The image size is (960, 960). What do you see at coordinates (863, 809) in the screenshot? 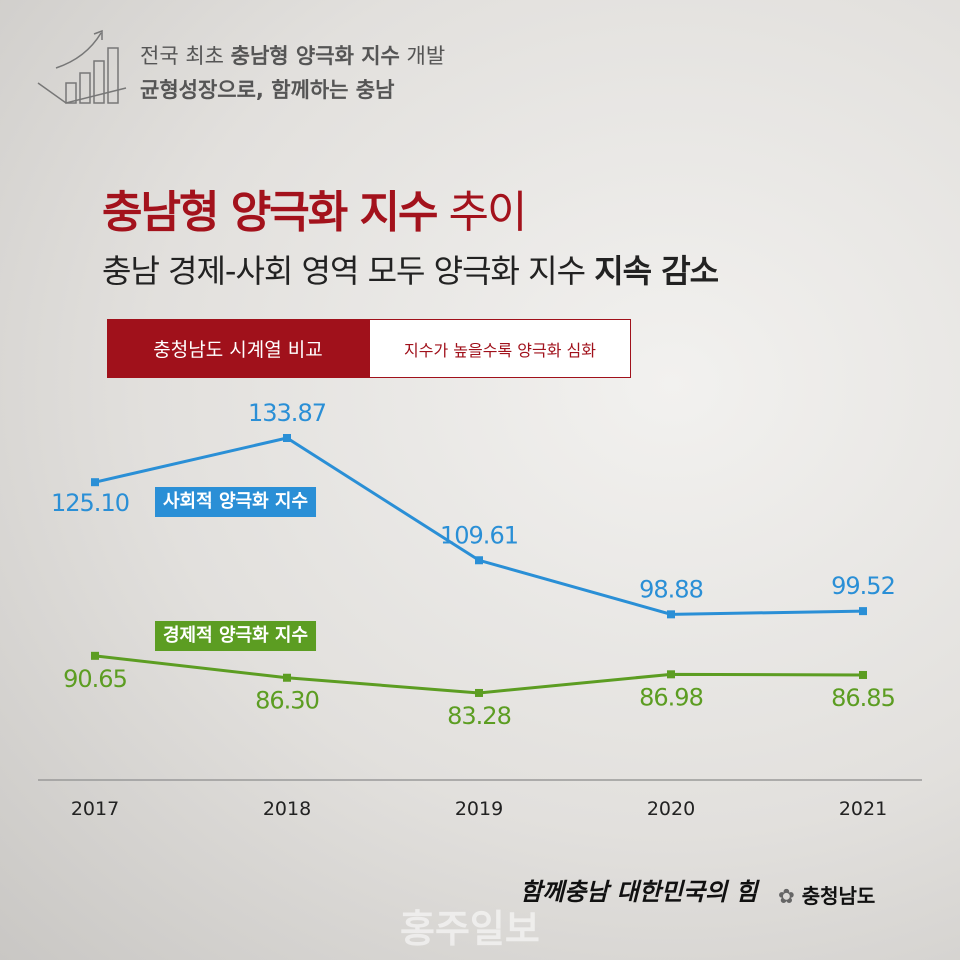
I see `x-tick-label: 2021` at bounding box center [863, 809].